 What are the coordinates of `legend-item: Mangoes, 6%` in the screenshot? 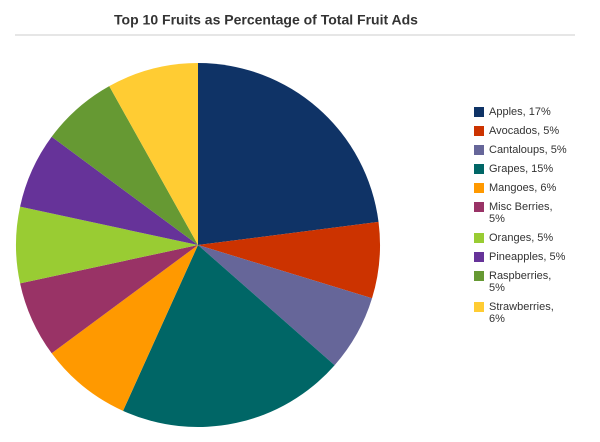 It's located at (524, 188).